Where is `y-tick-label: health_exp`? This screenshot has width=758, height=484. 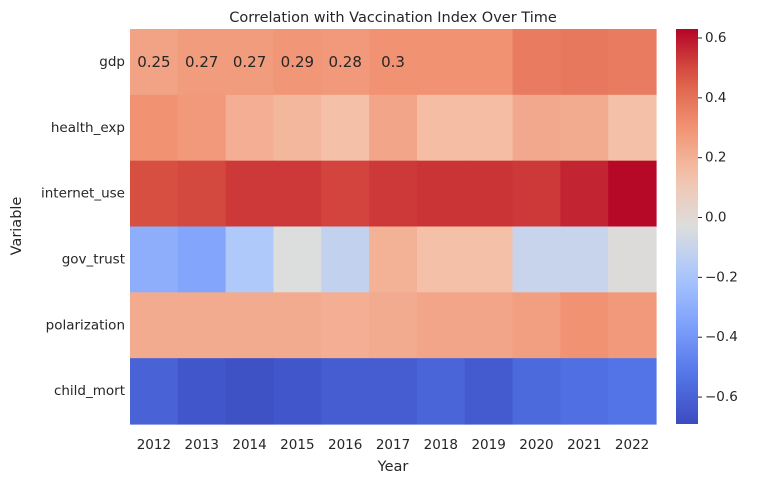
y-tick-label: health_exp is located at coordinates (88, 128).